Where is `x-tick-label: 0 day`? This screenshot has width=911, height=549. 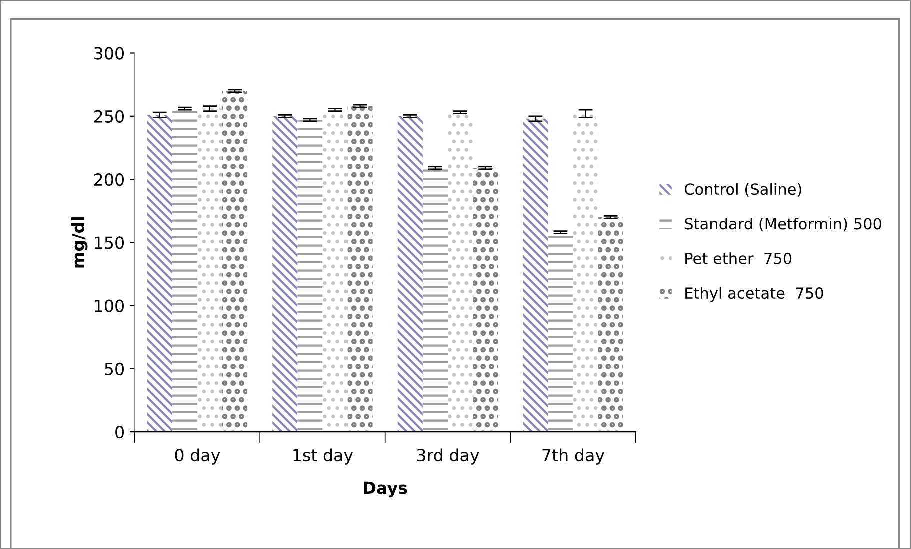
x-tick-label: 0 day is located at coordinates (197, 456).